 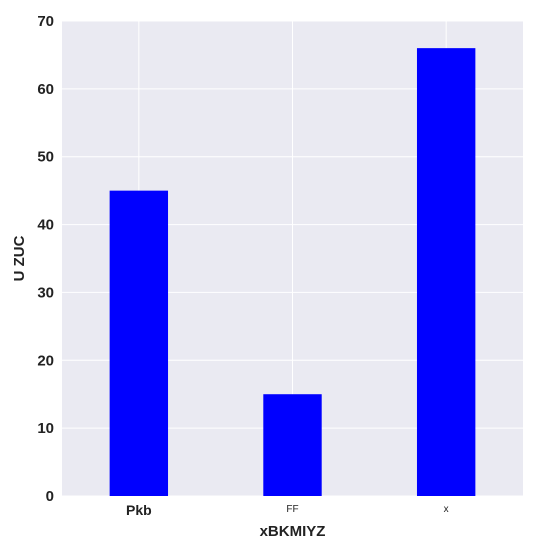 What do you see at coordinates (45, 259) in the screenshot?
I see `y-axis-ticks: 0 10 20 30 40 50 60 70` at bounding box center [45, 259].